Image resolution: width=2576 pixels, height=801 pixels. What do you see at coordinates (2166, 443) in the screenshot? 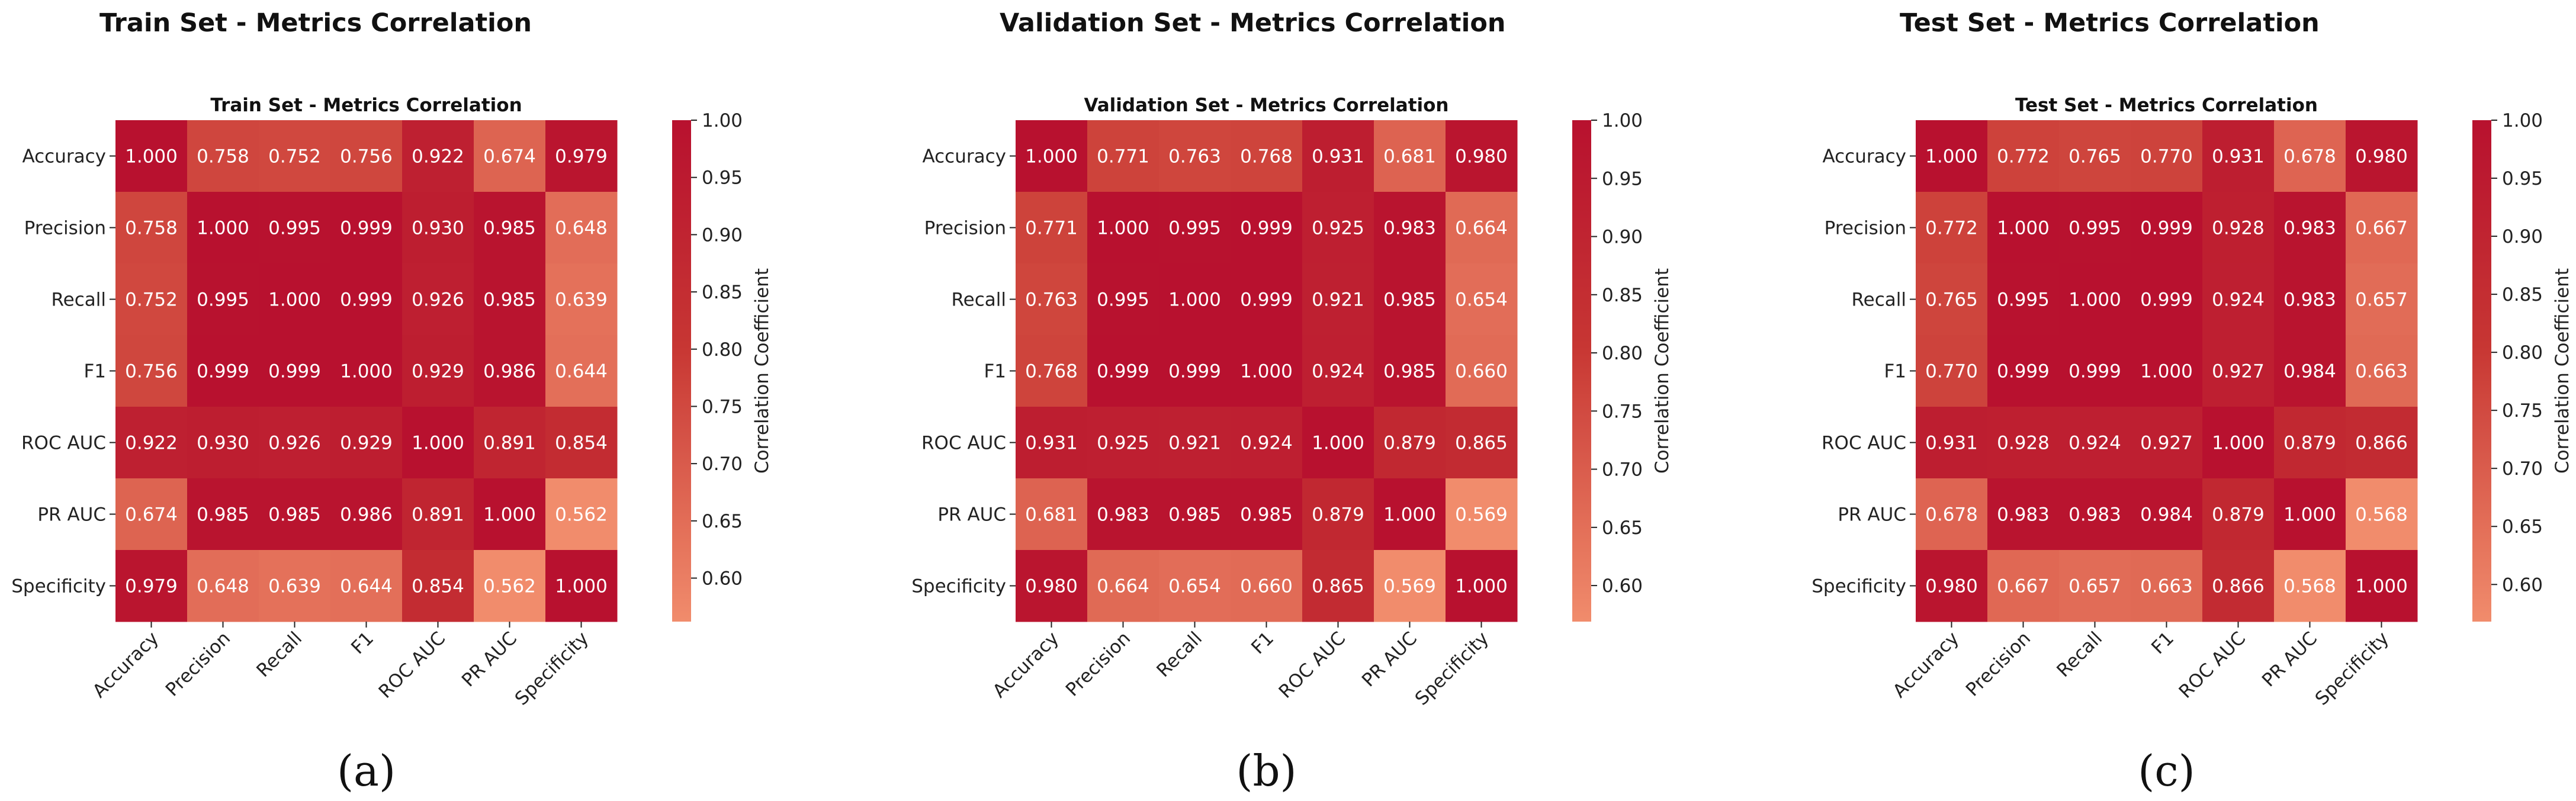
I see `cell-value-label: 0.927` at bounding box center [2166, 443].